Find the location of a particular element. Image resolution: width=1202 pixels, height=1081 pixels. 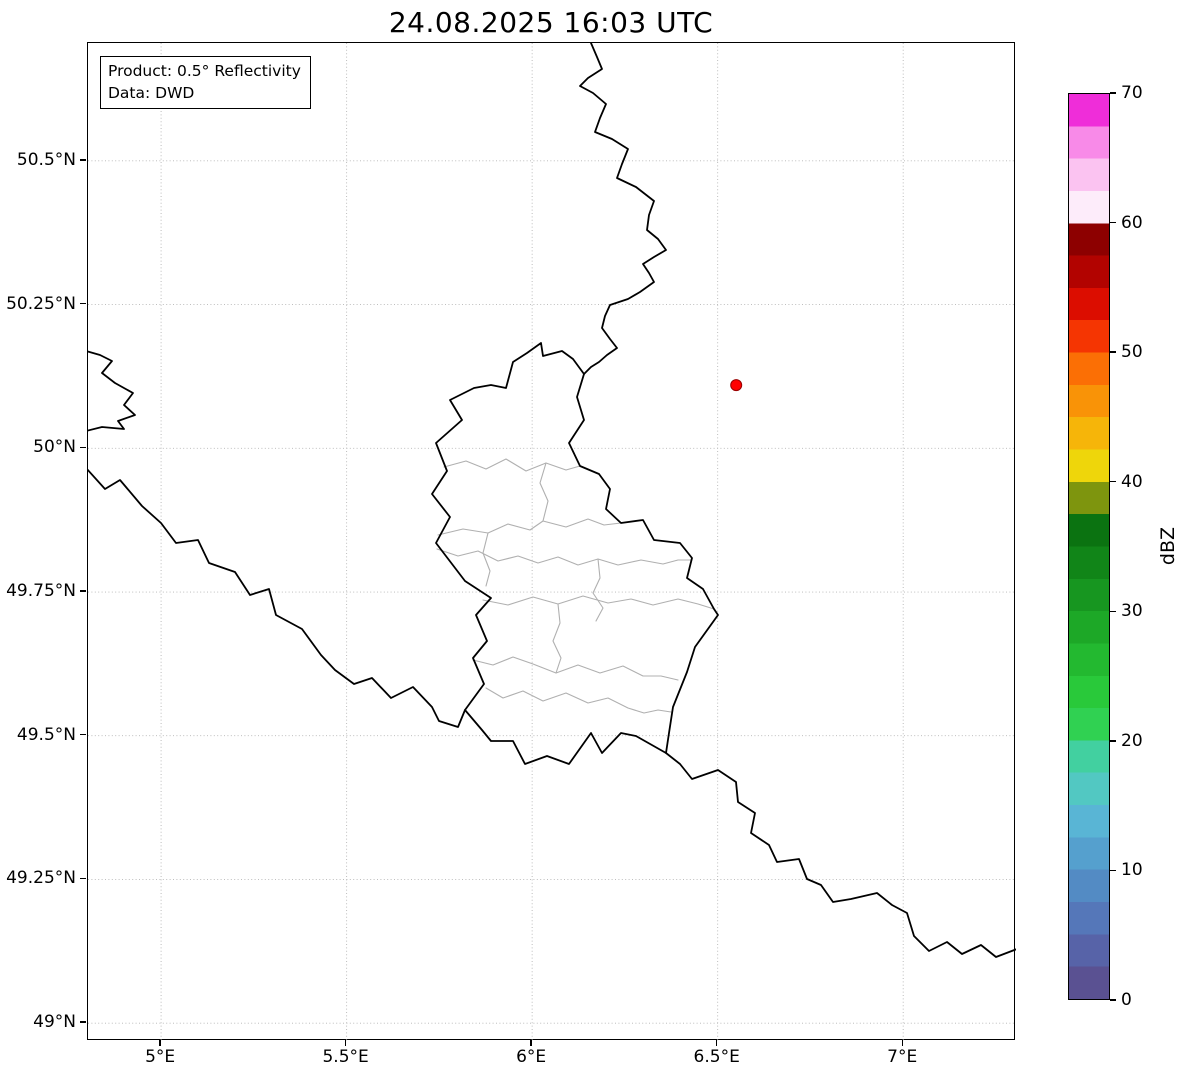

district-borders is located at coordinates (575, 586).